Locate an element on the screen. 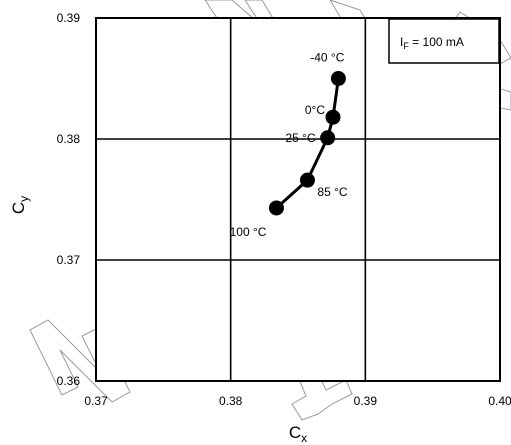 Image resolution: width=511 pixels, height=445 pixels. y-tick-label: 0.38 is located at coordinates (69, 139).